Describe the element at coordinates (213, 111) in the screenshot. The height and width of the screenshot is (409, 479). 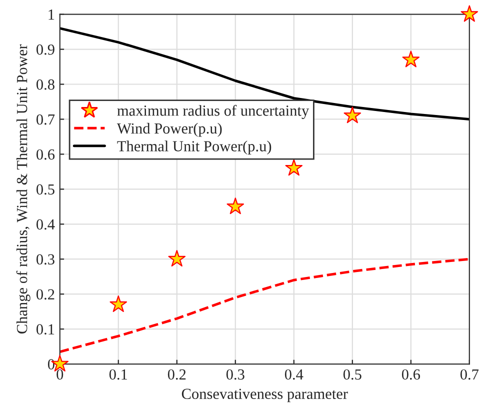
I see `legend-label: maximum radius of uncertainty` at that location.